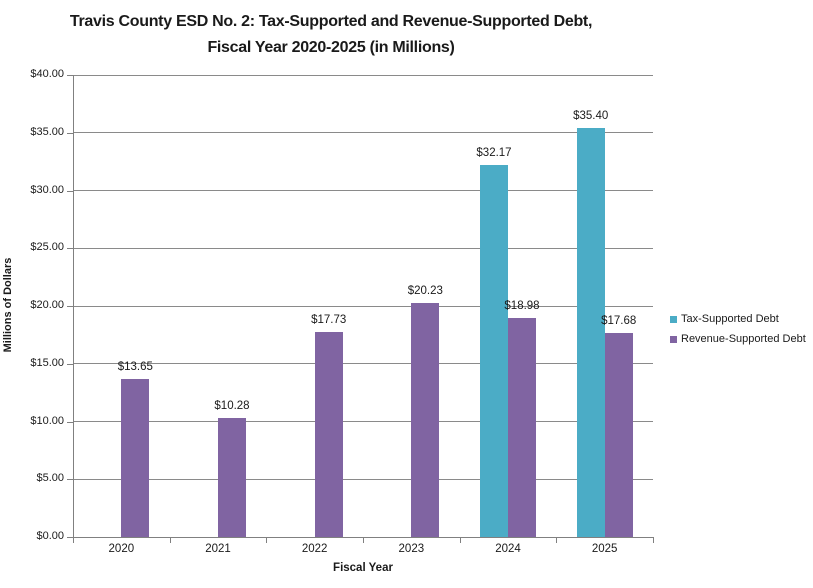 The width and height of the screenshot is (813, 588). Describe the element at coordinates (425, 291) in the screenshot. I see `data-label-revenue-supported-debt-2023: $20.23` at that location.